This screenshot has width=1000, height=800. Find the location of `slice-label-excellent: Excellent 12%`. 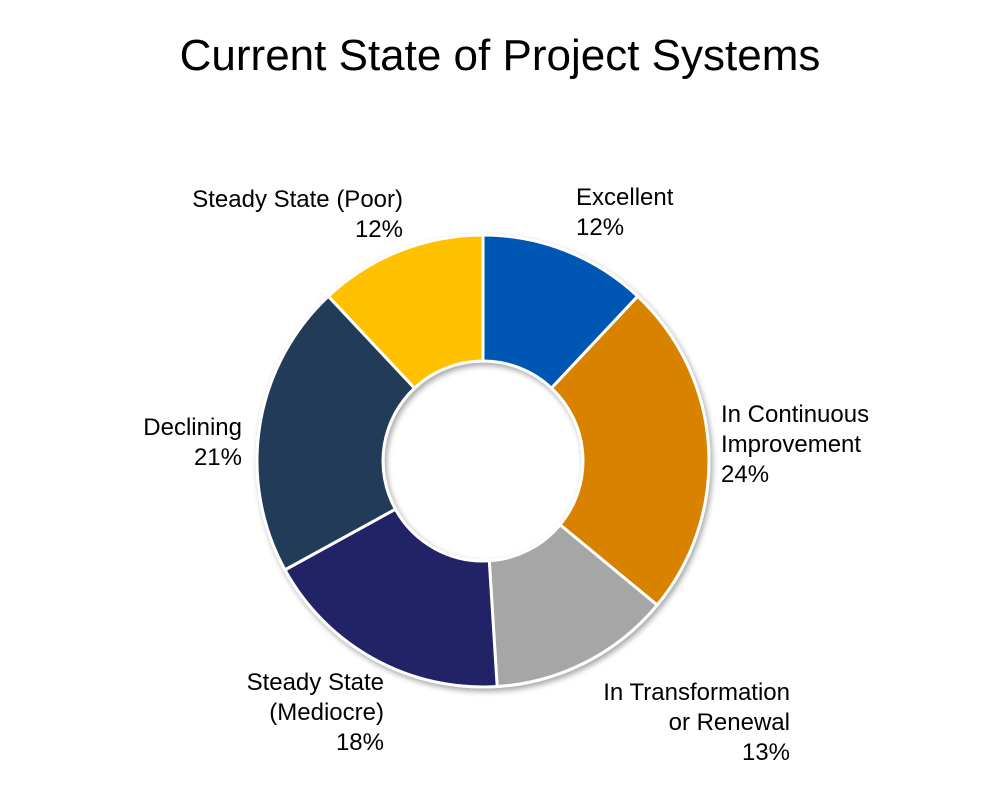

slice-label-excellent: Excellent 12% is located at coordinates (624, 213).